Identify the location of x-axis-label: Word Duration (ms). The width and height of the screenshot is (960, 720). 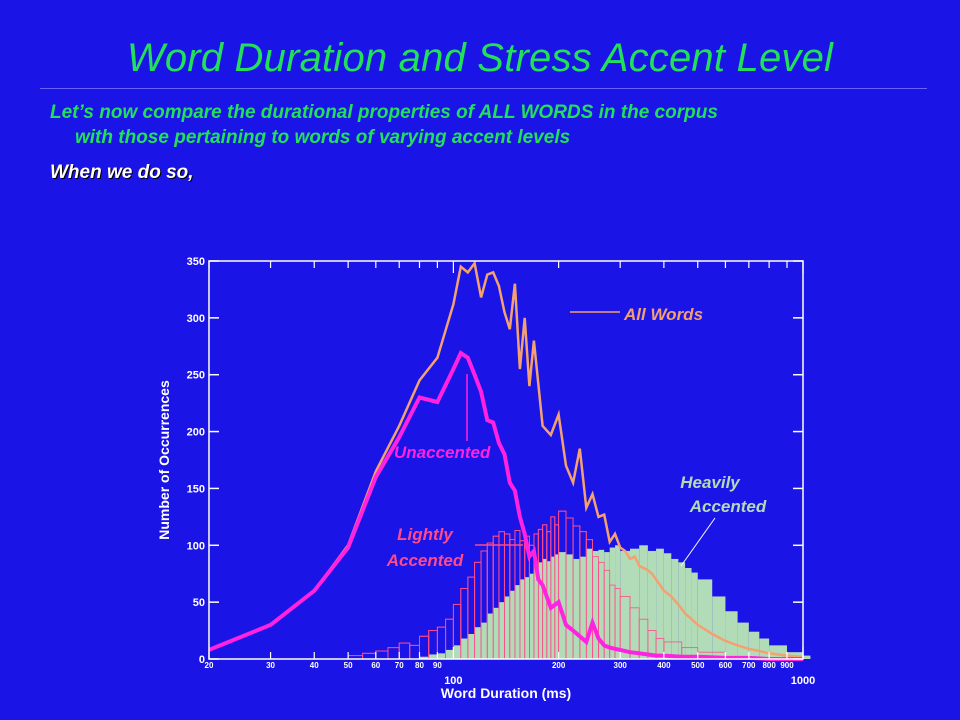
(506, 693).